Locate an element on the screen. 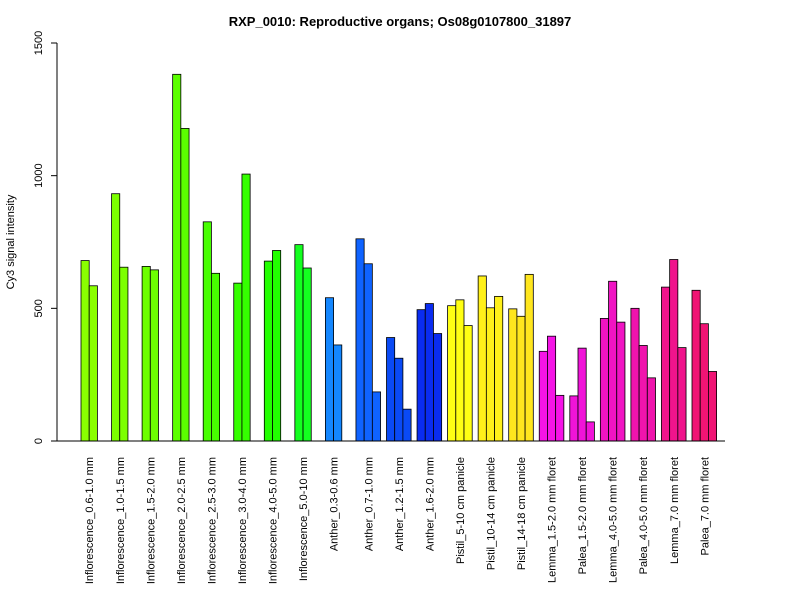  category-label: Pistil_10-14 cm panicle is located at coordinates (491, 513).